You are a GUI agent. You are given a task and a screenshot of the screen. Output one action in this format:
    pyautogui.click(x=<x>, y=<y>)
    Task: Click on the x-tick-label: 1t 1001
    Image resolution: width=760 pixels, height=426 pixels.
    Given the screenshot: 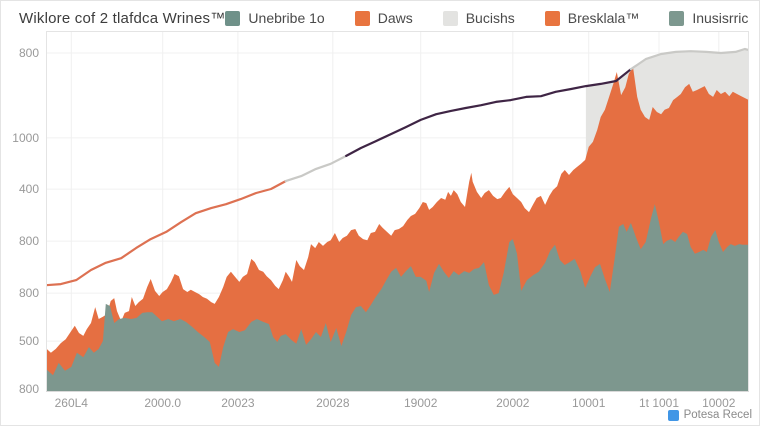 What is the action you would take?
    pyautogui.click(x=659, y=403)
    